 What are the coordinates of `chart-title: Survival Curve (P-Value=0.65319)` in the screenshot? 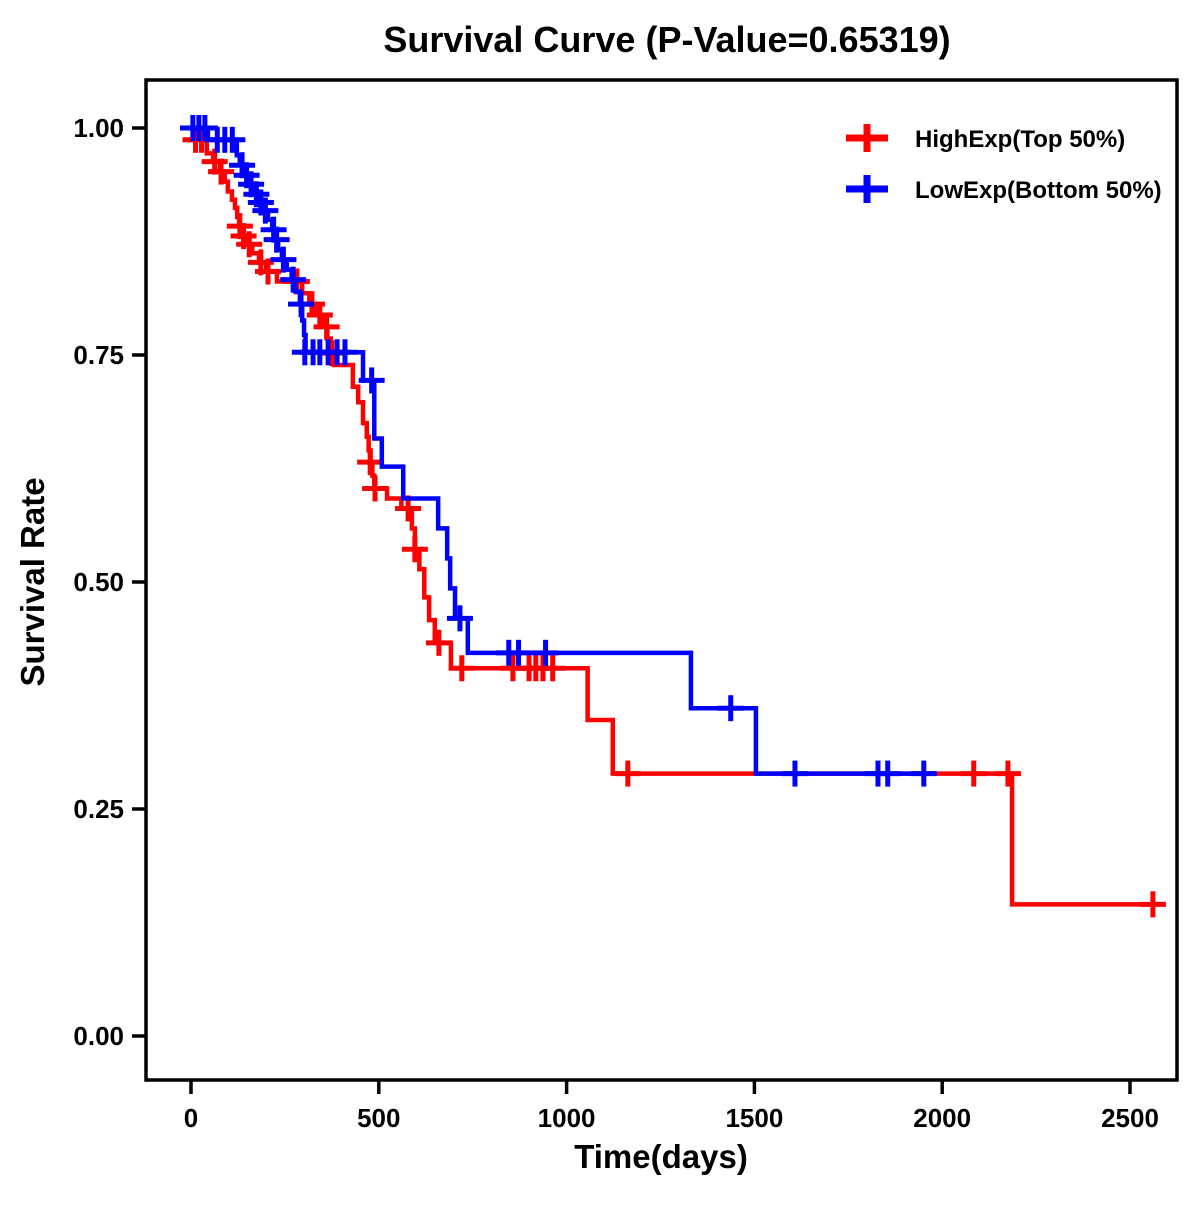 It's located at (666, 39).